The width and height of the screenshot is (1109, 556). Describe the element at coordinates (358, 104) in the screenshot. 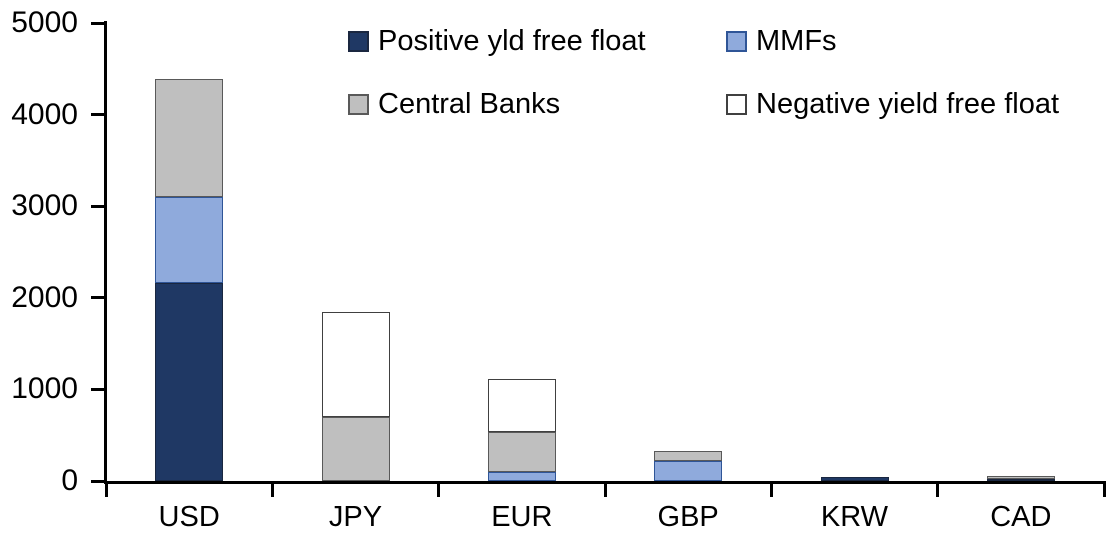

I see `legend-swatch-central-banks` at that location.